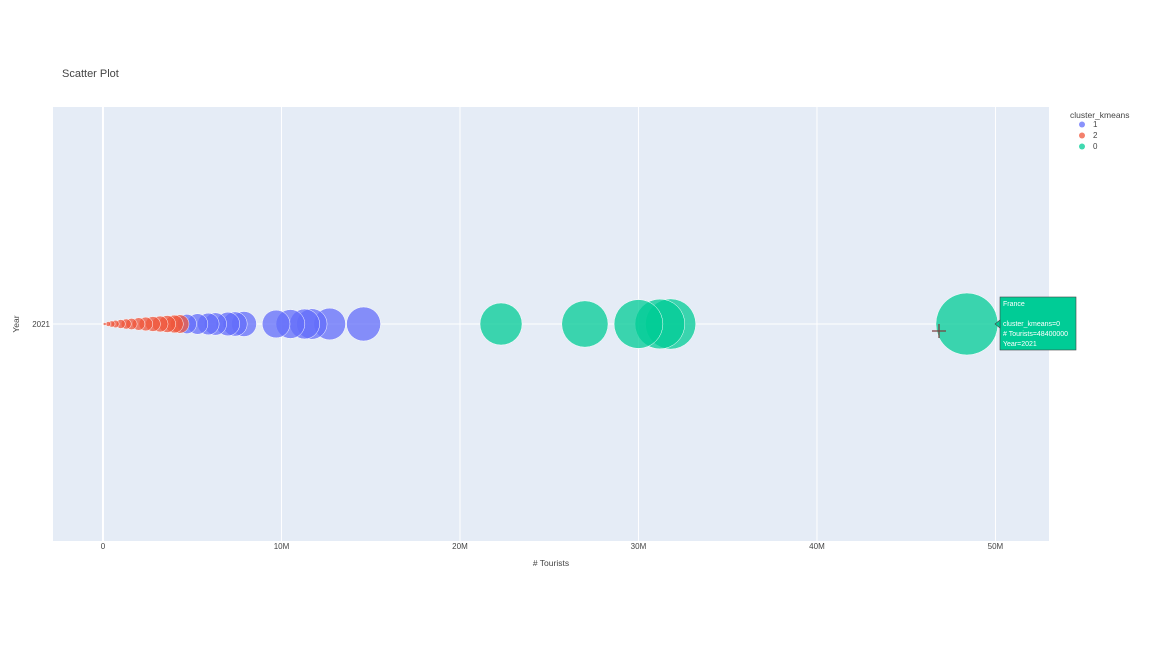  Describe the element at coordinates (1095, 124) in the screenshot. I see `legend-item-label: 1` at that location.